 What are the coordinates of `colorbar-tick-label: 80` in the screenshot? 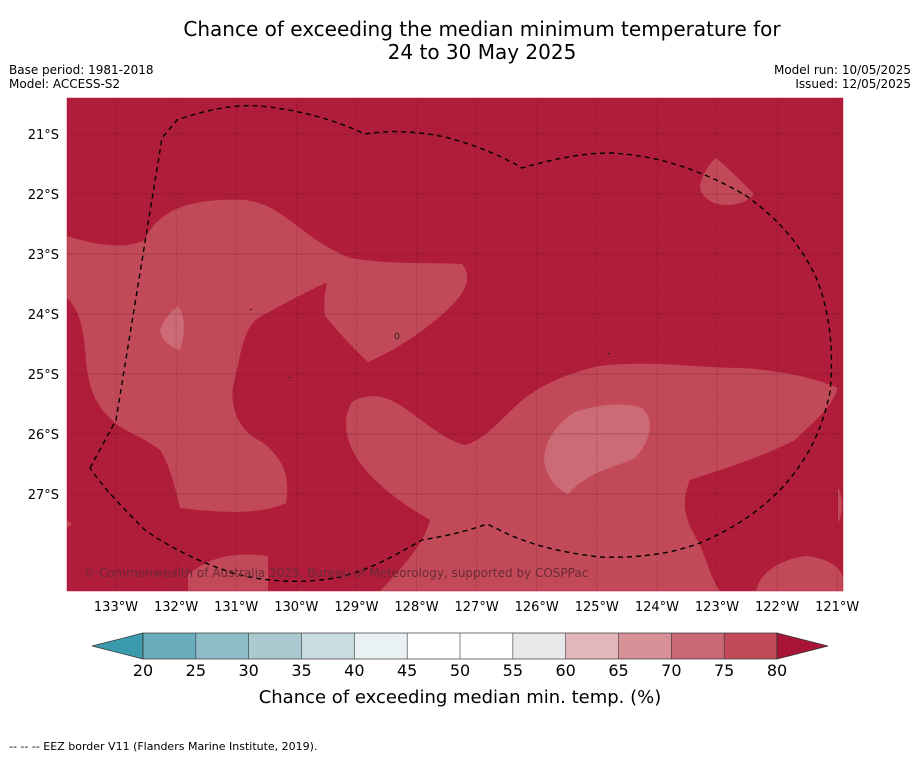 It's located at (777, 670).